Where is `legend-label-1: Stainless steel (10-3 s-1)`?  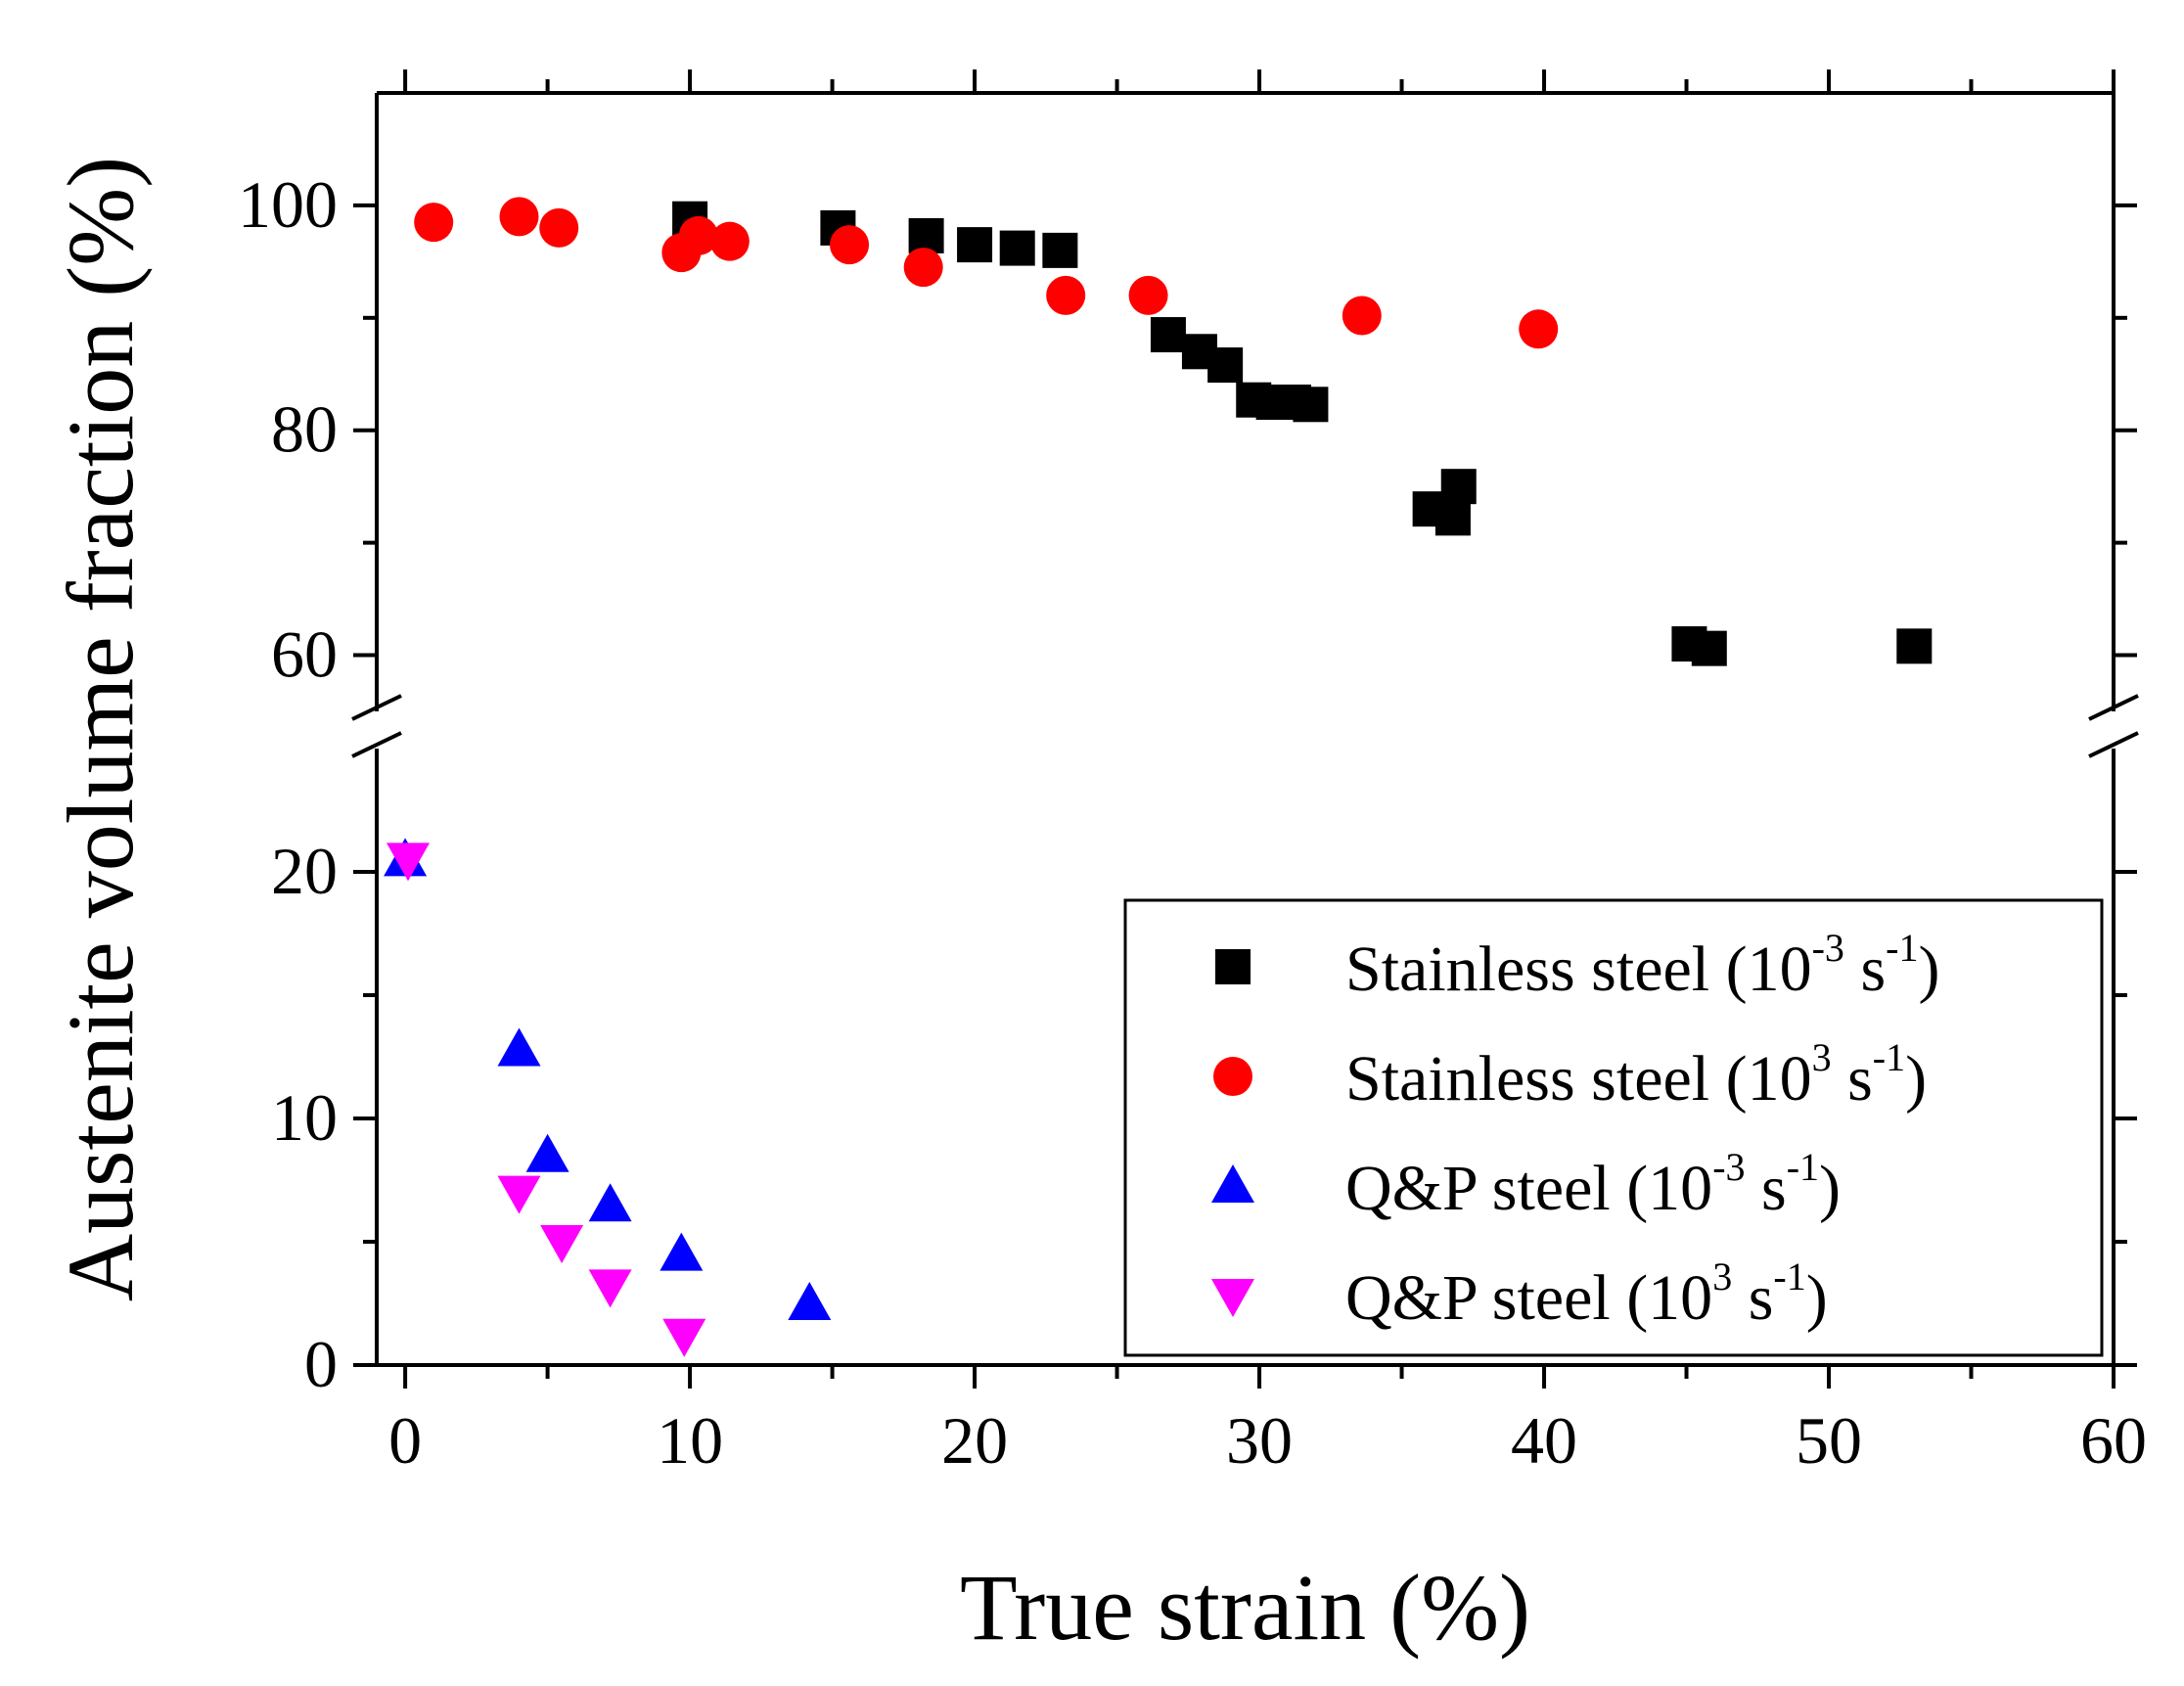
legend-label-1: Stainless steel (10-3 s-1) is located at coordinates (1642, 966).